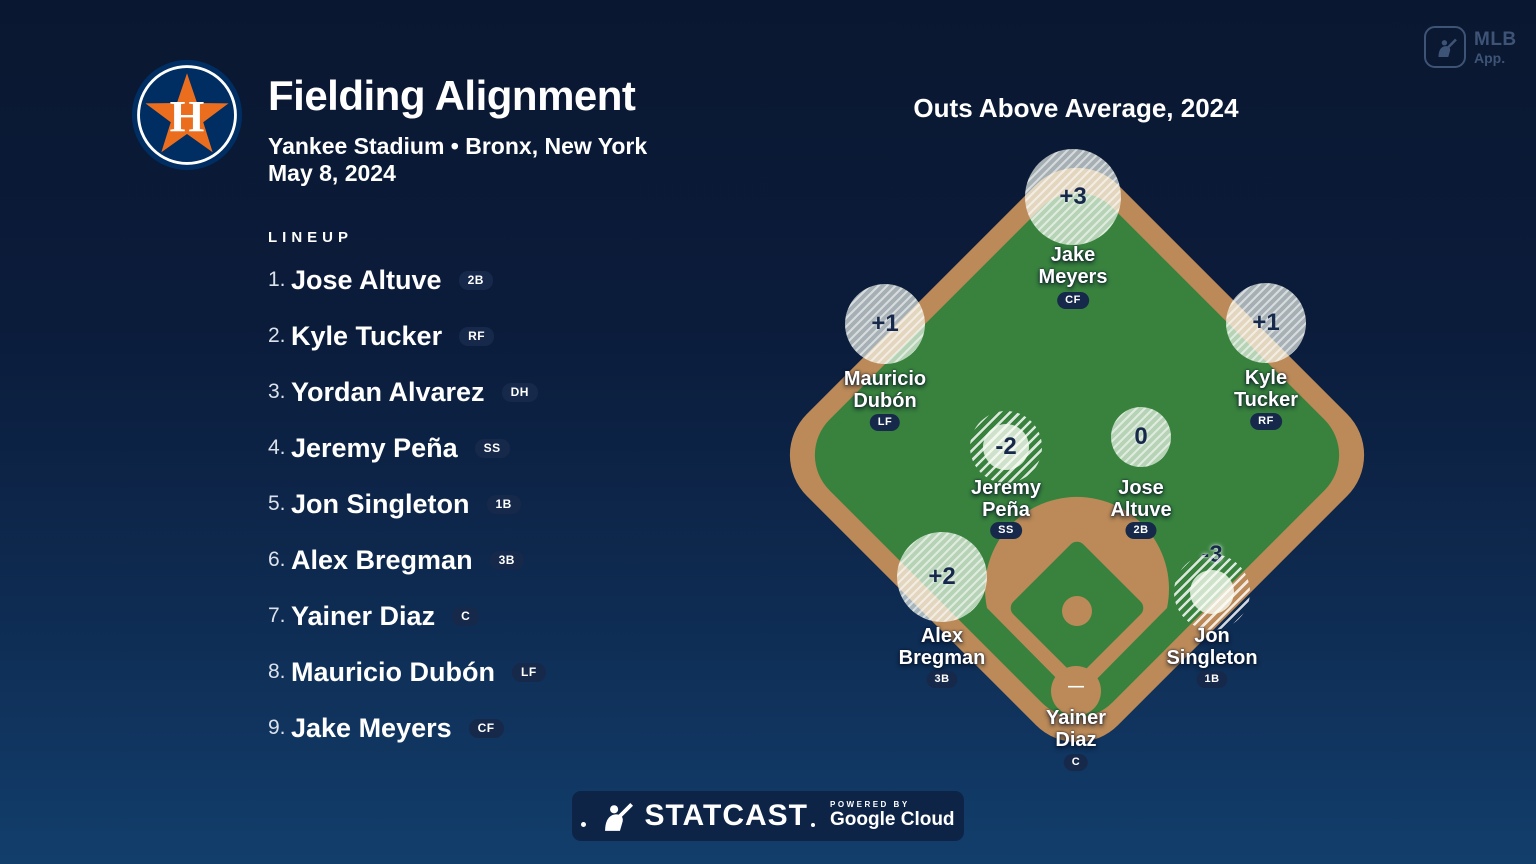 This screenshot has height=864, width=1536. I want to click on mlb-batter-icon, so click(619, 816).